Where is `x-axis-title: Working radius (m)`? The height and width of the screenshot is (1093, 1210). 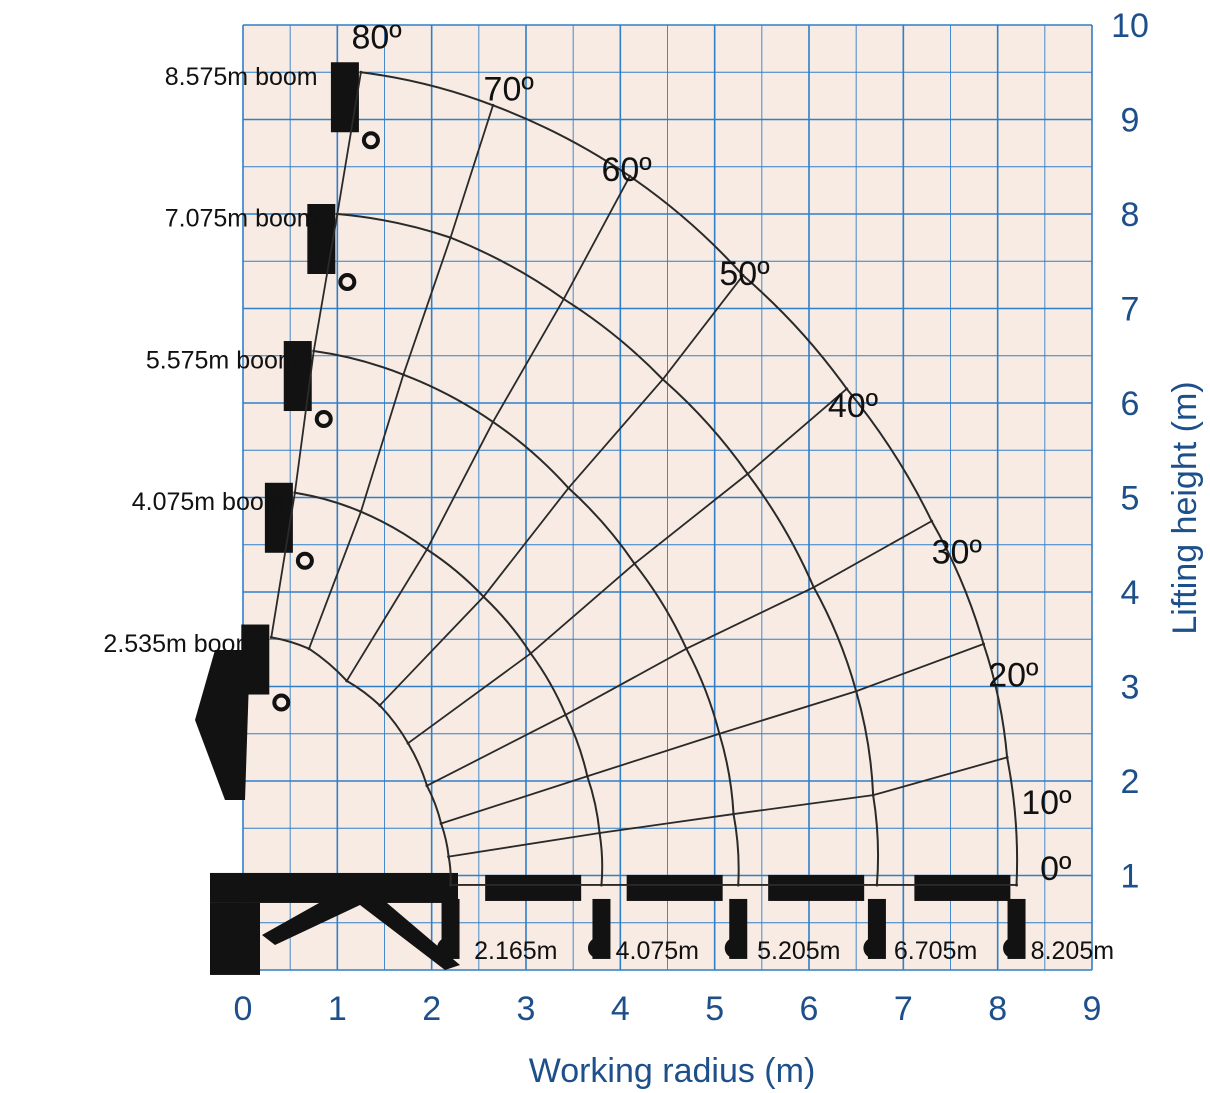
x-axis-title: Working radius (m) is located at coordinates (672, 1071).